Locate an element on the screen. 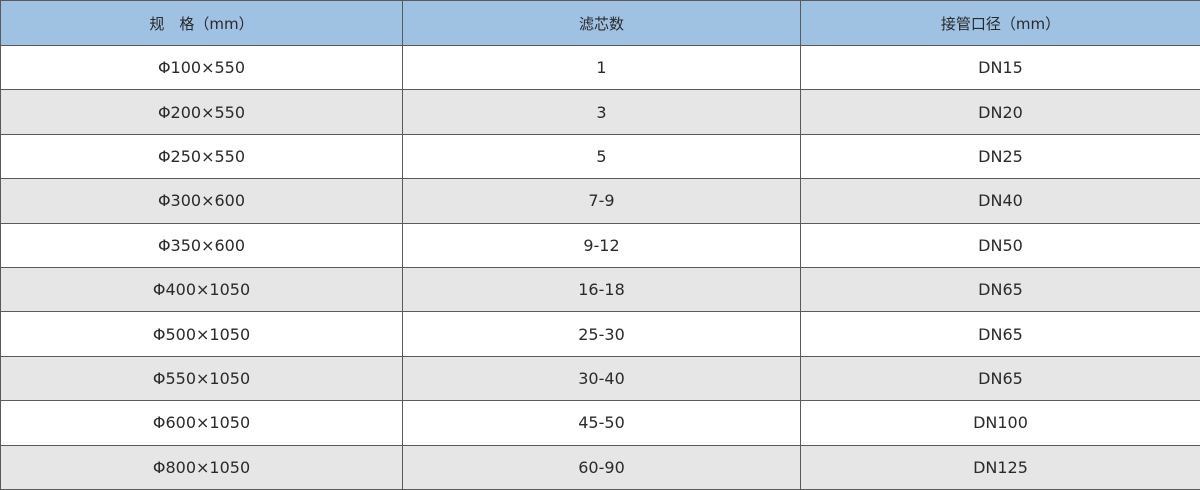 This screenshot has height=490, width=1200. cell-pipe-diameter: DN25 is located at coordinates (1000, 156).